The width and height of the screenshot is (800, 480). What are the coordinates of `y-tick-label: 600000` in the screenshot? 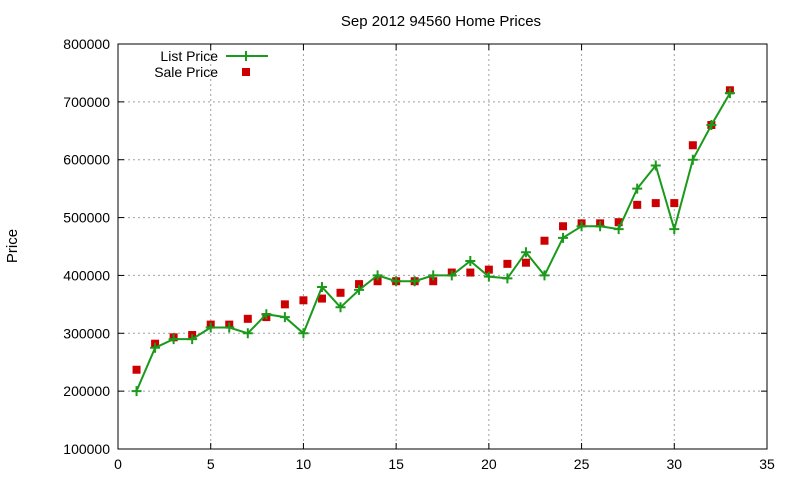 It's located at (86, 160).